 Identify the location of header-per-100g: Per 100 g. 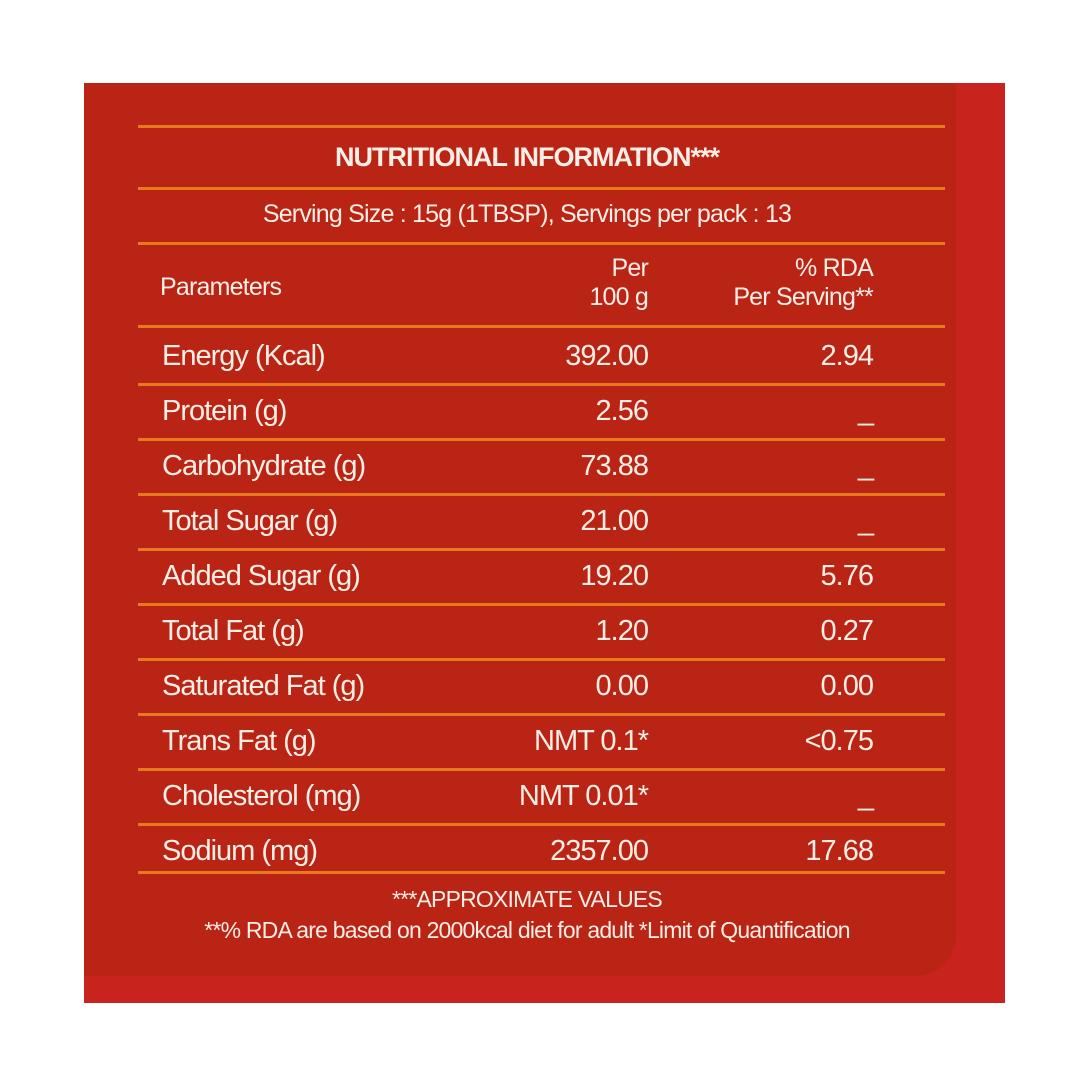
(618, 283).